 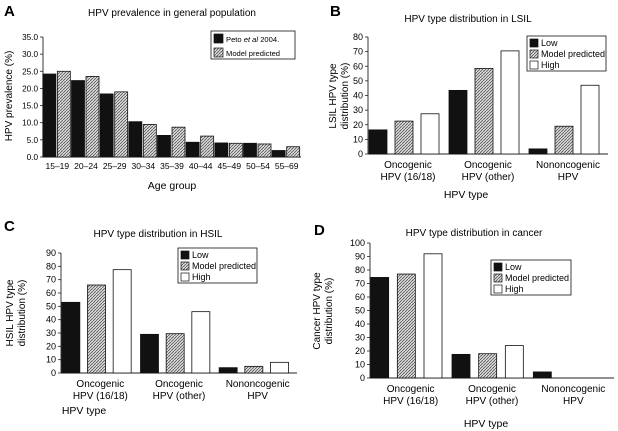 I want to click on y-tick-label: 70, so click(x=360, y=284).